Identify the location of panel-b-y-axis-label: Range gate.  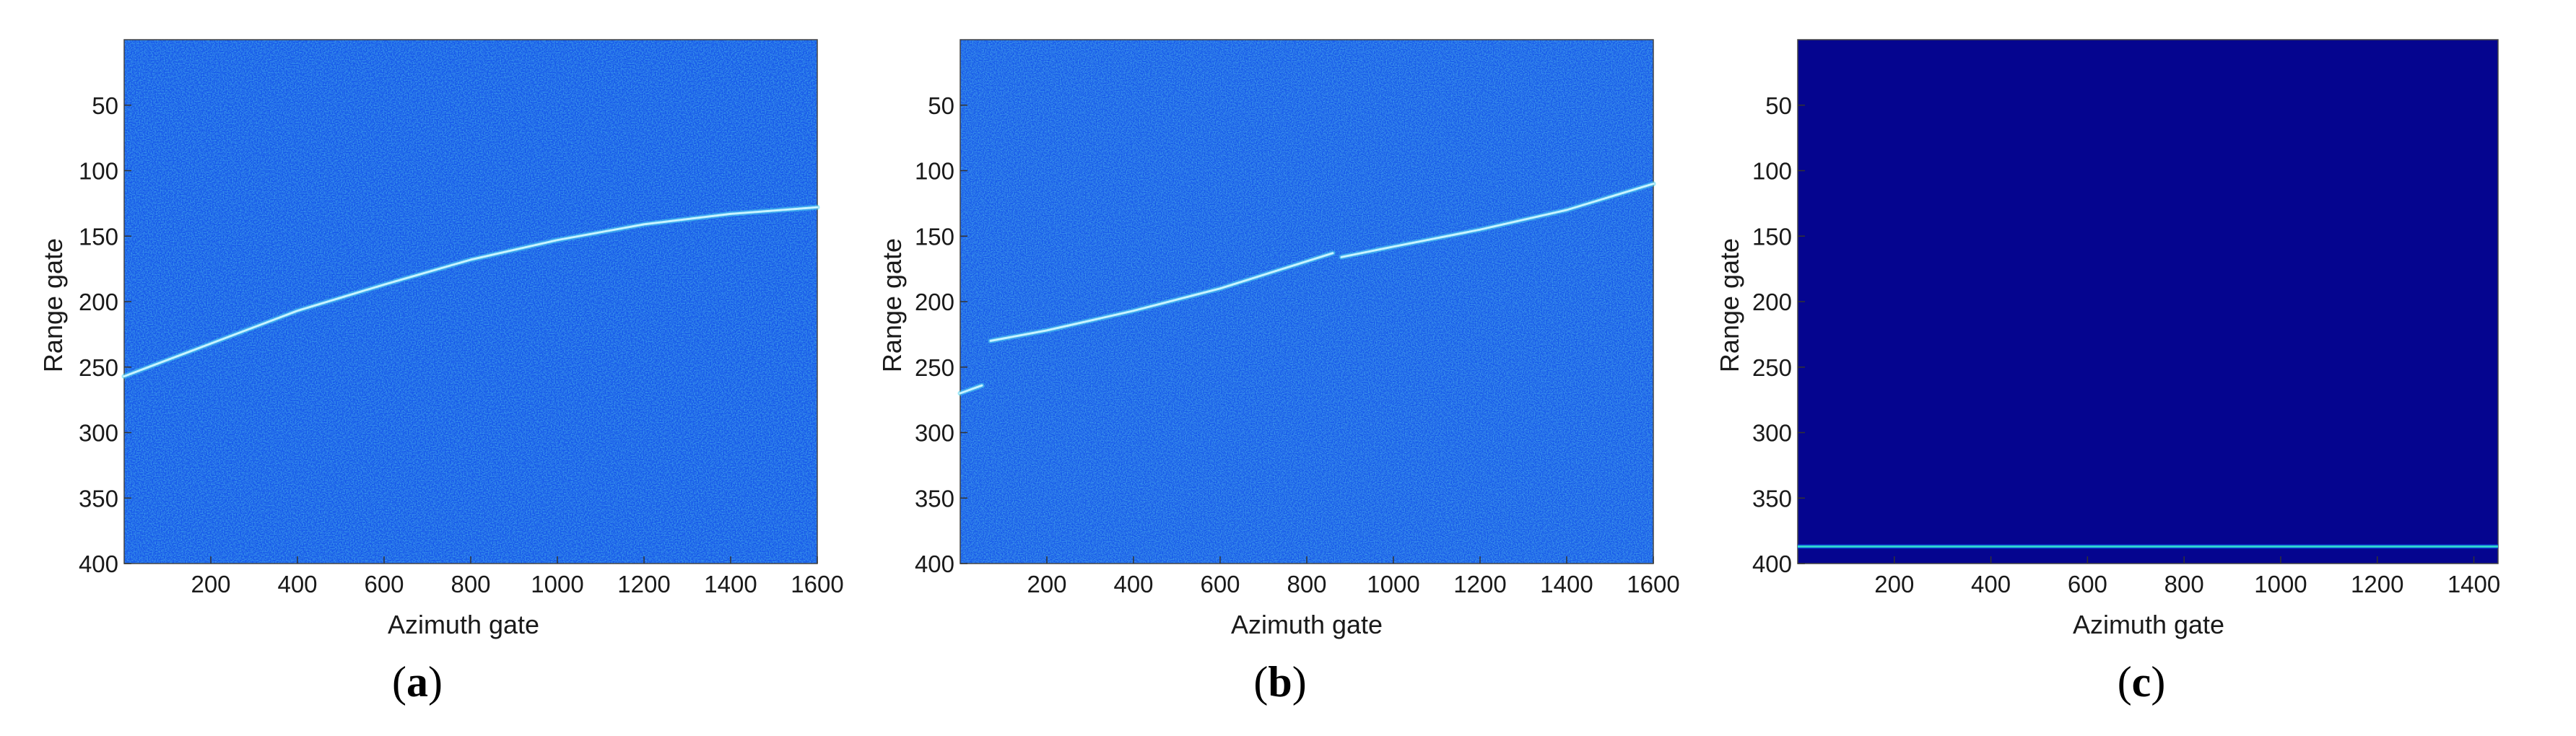
(892, 305).